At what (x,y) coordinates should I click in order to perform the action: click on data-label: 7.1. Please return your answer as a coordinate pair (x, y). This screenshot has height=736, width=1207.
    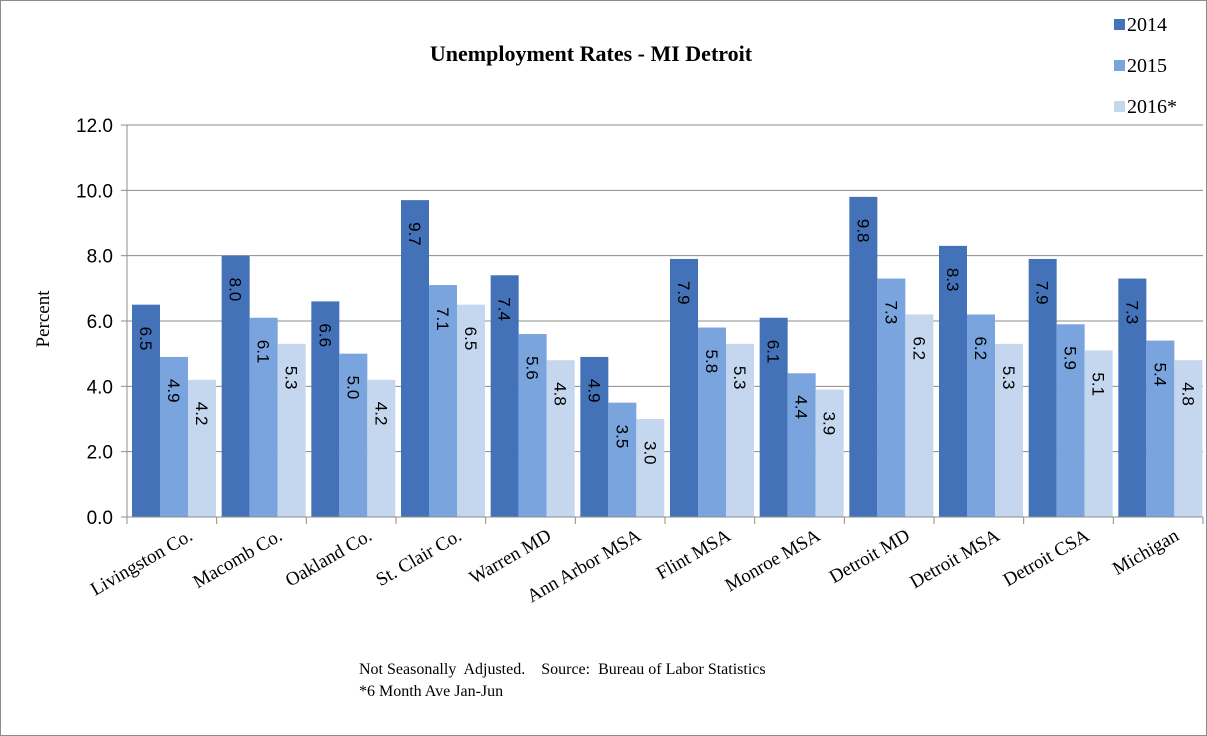
    Looking at the image, I should click on (442, 319).